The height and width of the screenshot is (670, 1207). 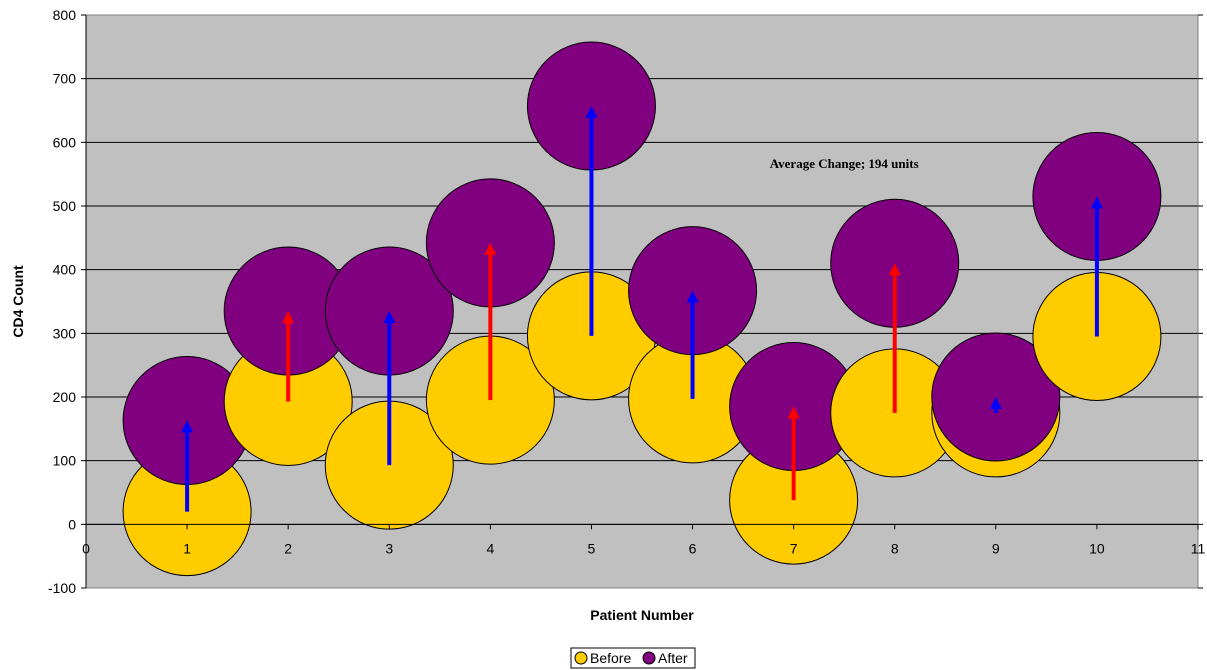 What do you see at coordinates (996, 548) in the screenshot?
I see `x-tick-label: 9` at bounding box center [996, 548].